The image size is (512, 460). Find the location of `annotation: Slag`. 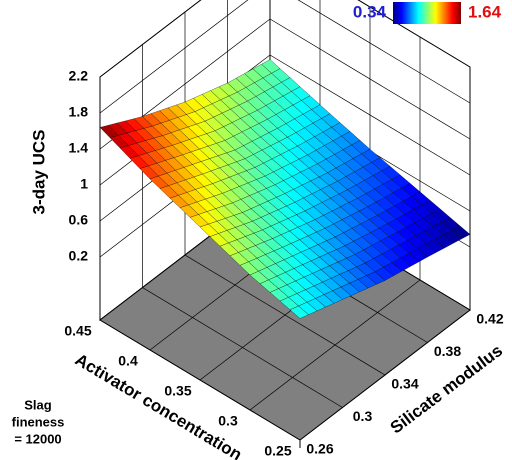

annotation: Slag is located at coordinates (38, 404).